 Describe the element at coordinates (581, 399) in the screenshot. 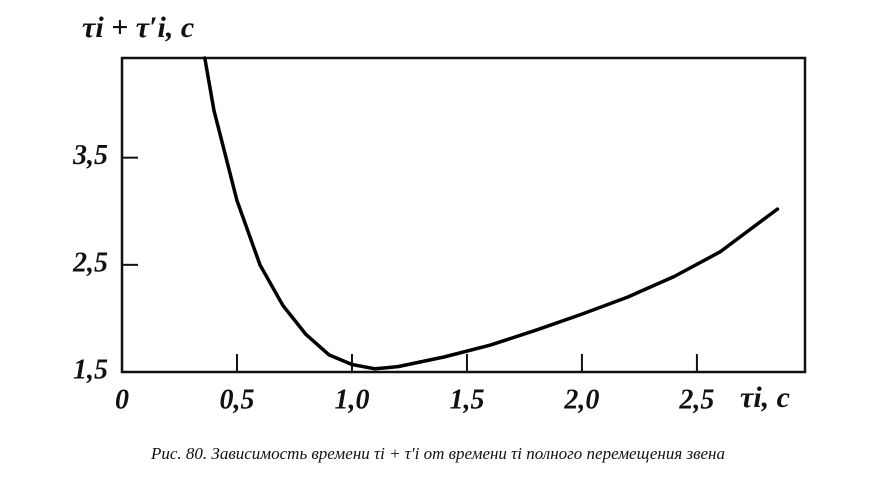

I see `x-tick-label: 2,0` at that location.